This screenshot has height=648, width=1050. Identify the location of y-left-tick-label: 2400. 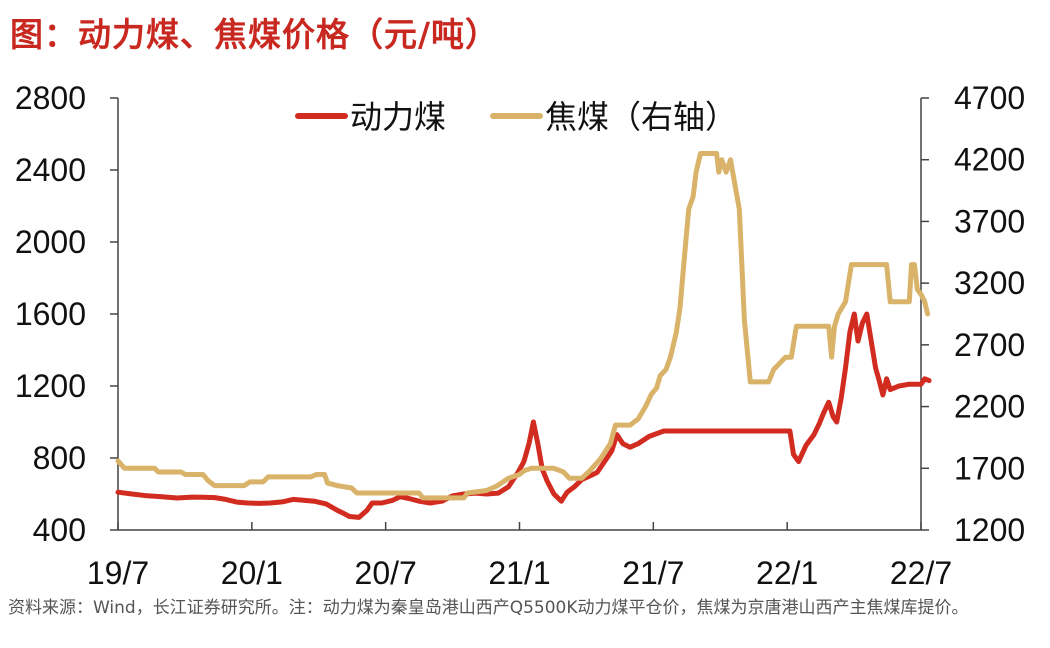
(50, 170).